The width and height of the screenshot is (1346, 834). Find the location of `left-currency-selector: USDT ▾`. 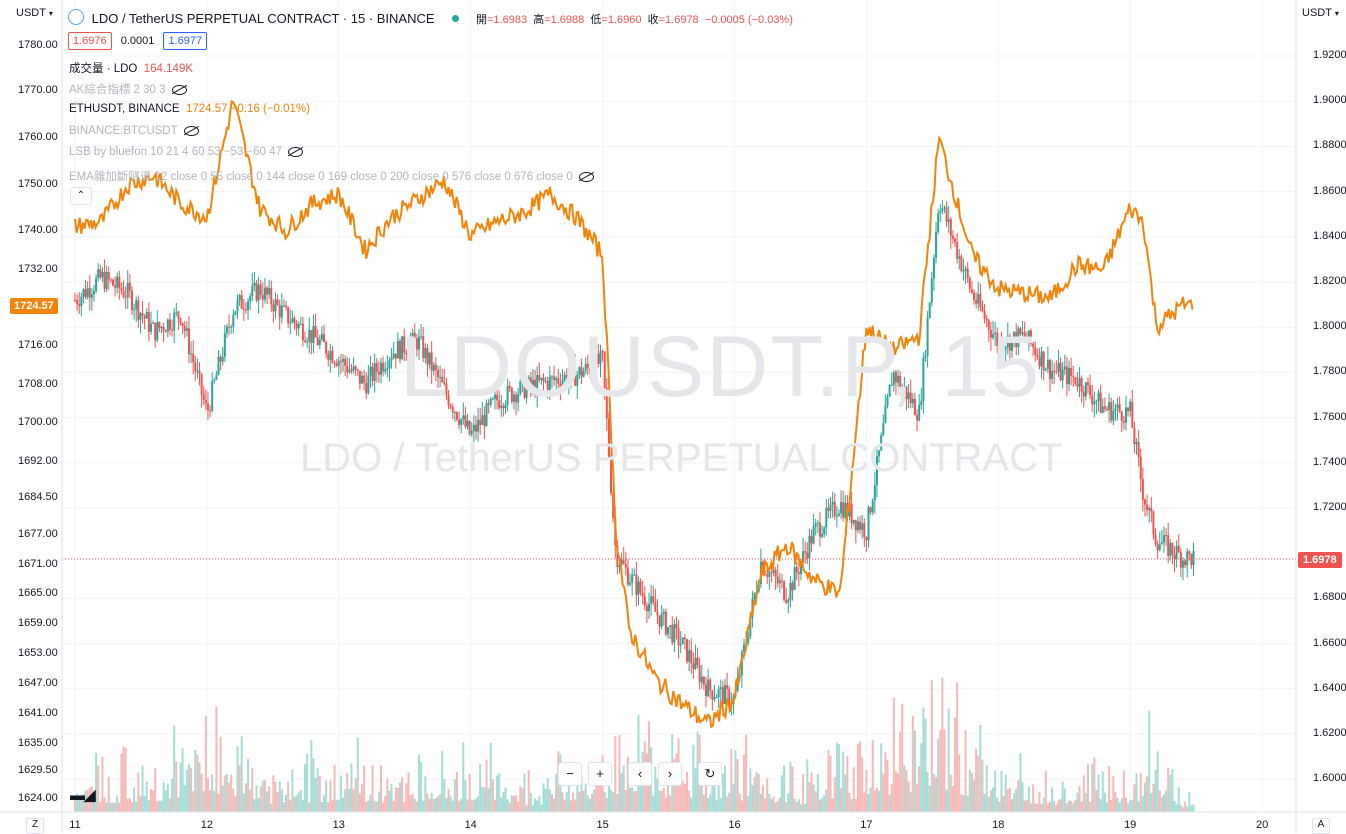

left-currency-selector: USDT ▾ is located at coordinates (34, 13).